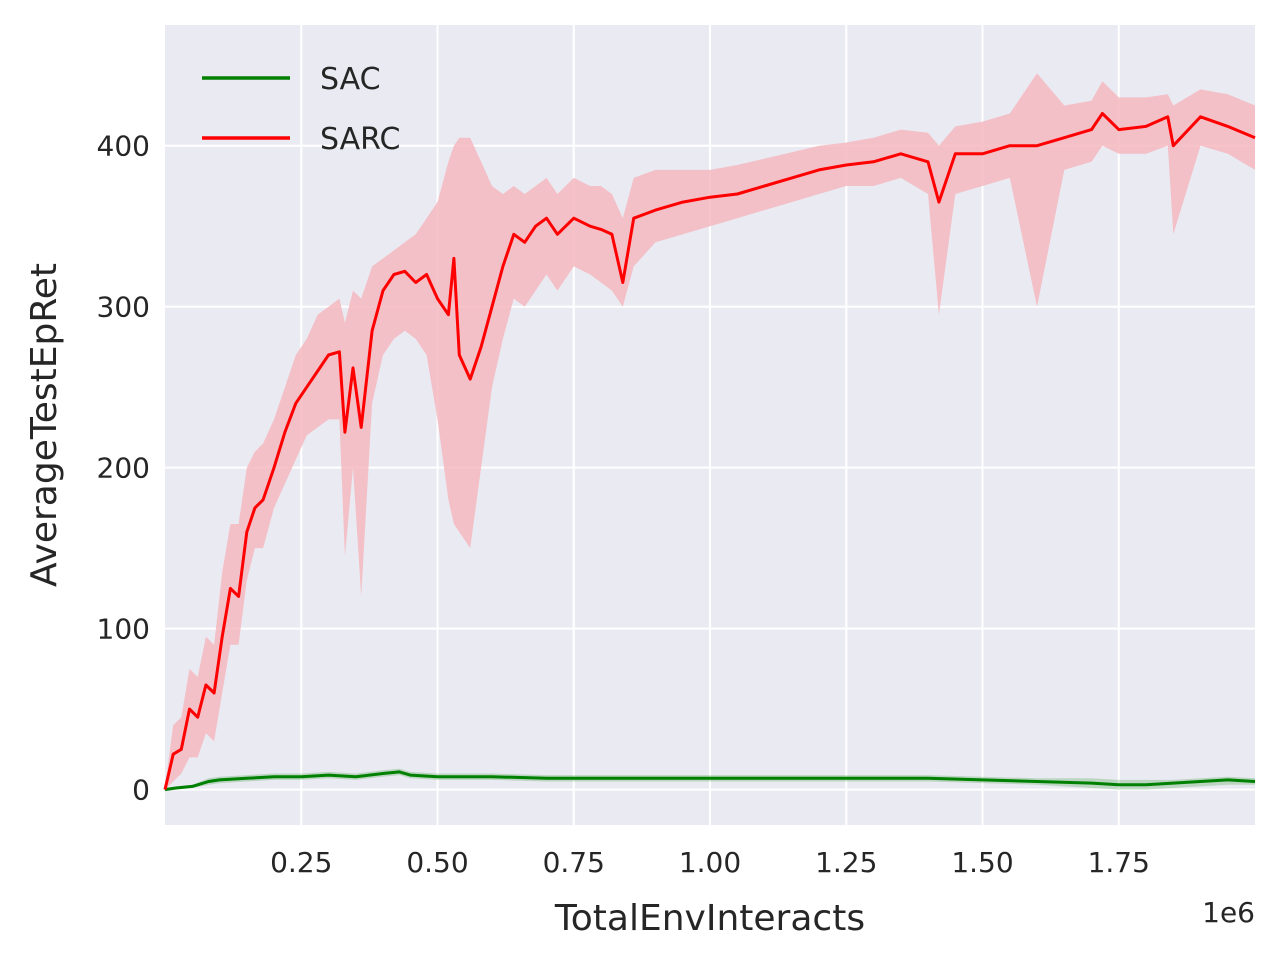 The image size is (1280, 960). Describe the element at coordinates (123, 146) in the screenshot. I see `y-tick-label: 400` at that location.